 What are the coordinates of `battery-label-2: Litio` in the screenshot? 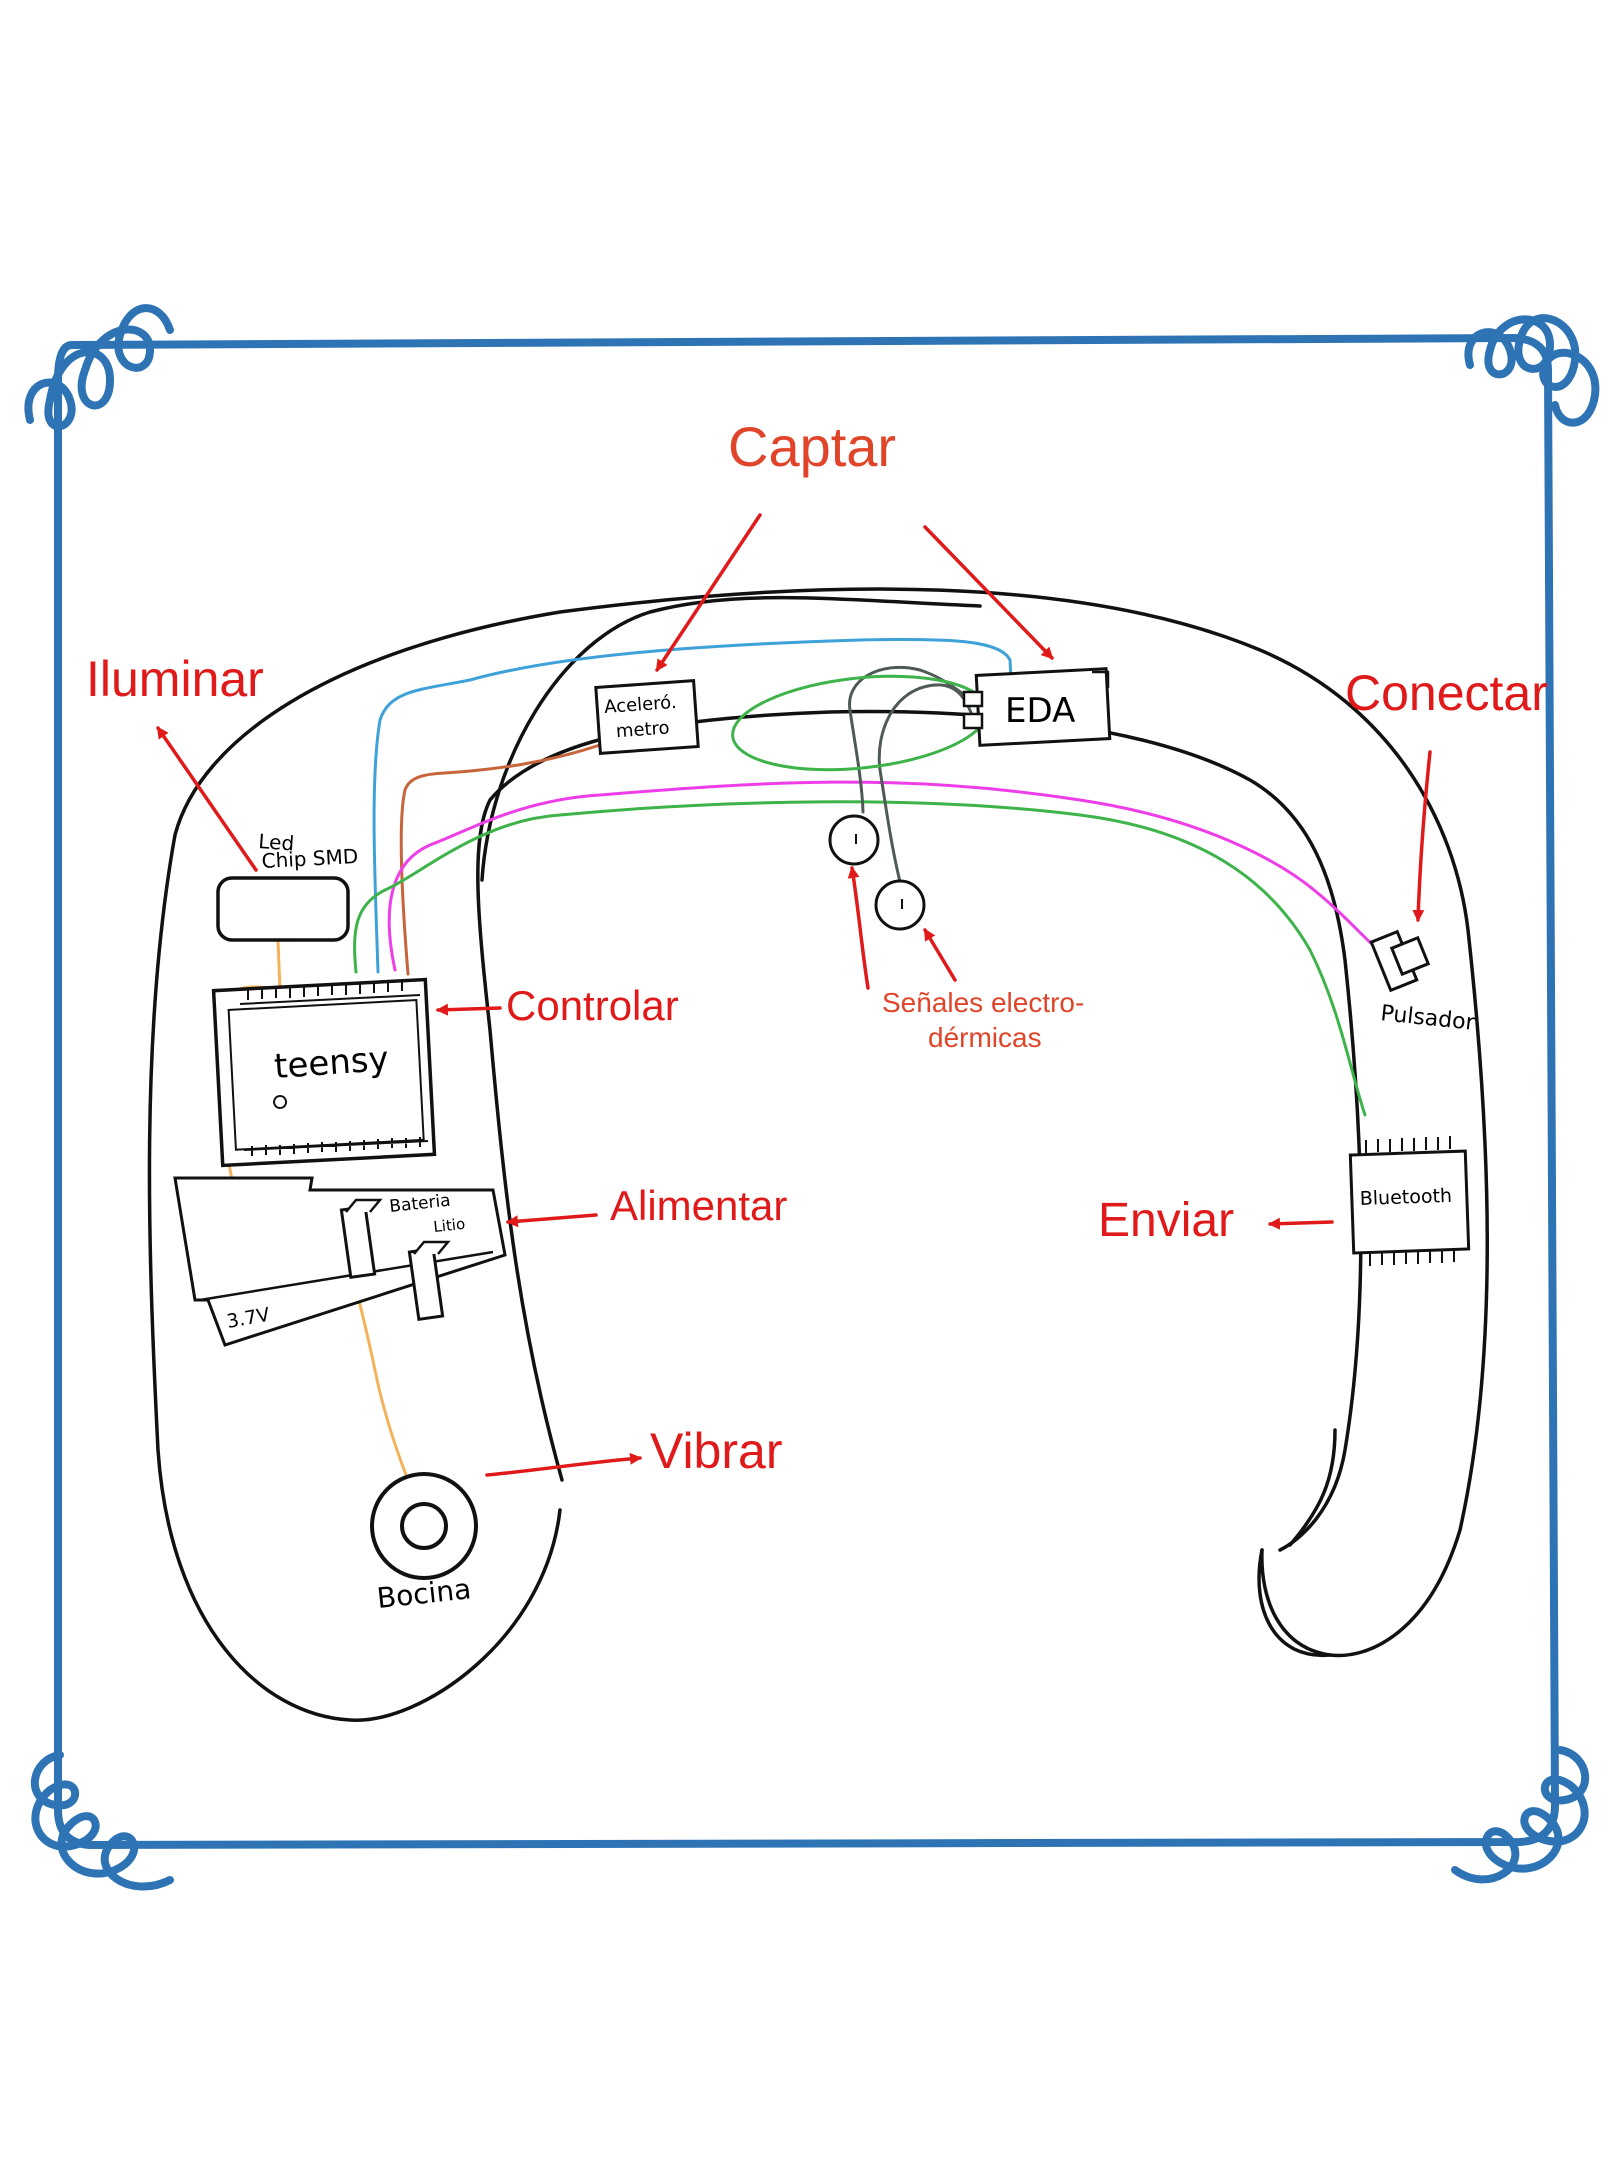 It's located at (449, 1225).